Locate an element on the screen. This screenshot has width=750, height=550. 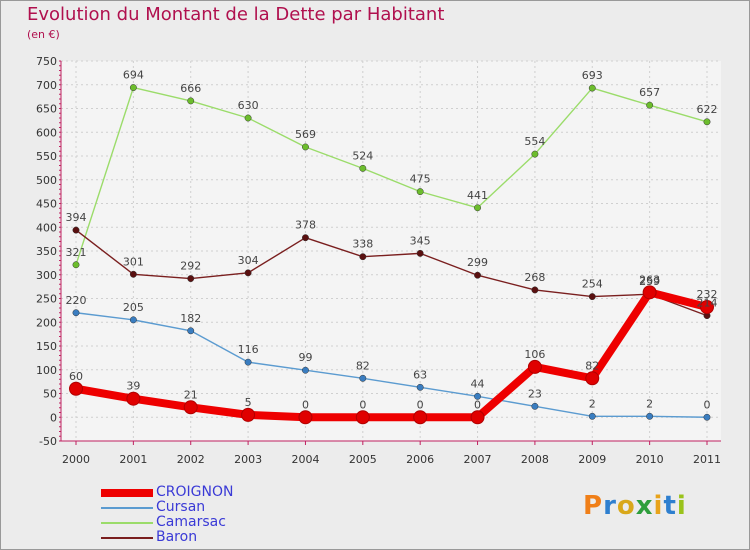
data-label-cursan: 2 is located at coordinates (649, 403).